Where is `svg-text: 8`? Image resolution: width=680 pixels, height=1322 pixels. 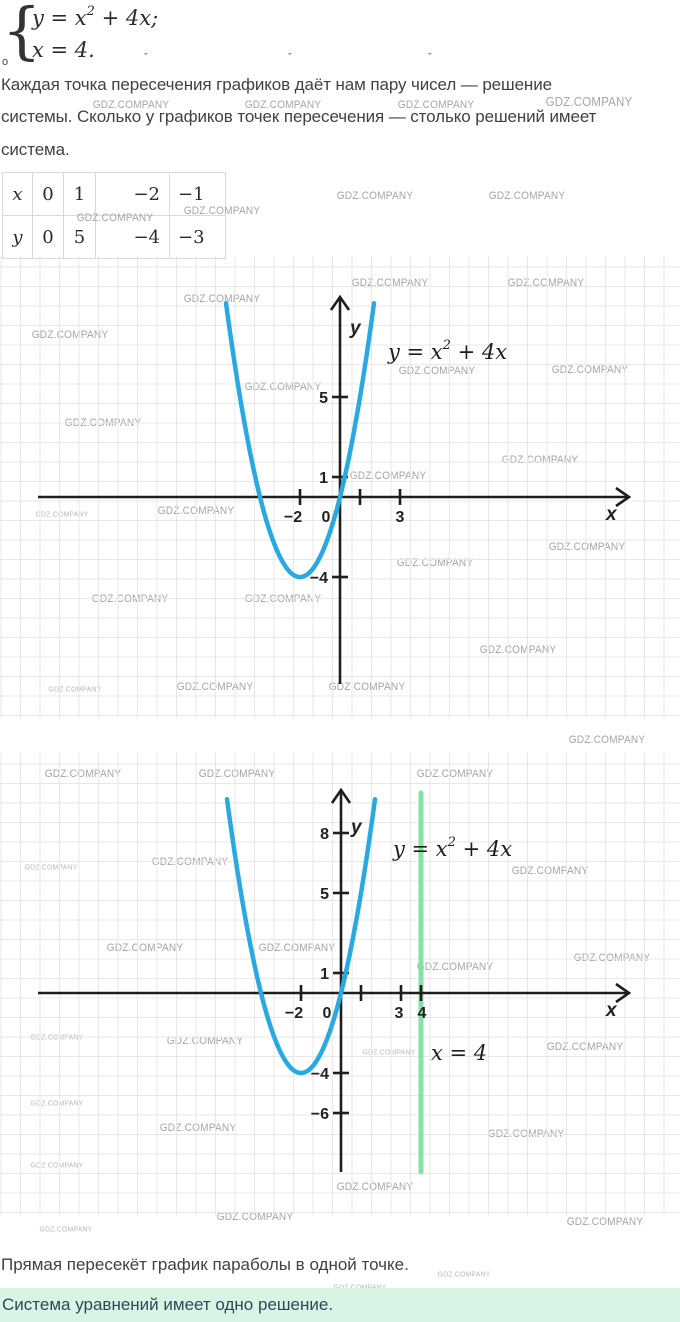
svg-text: 8 is located at coordinates (324, 834).